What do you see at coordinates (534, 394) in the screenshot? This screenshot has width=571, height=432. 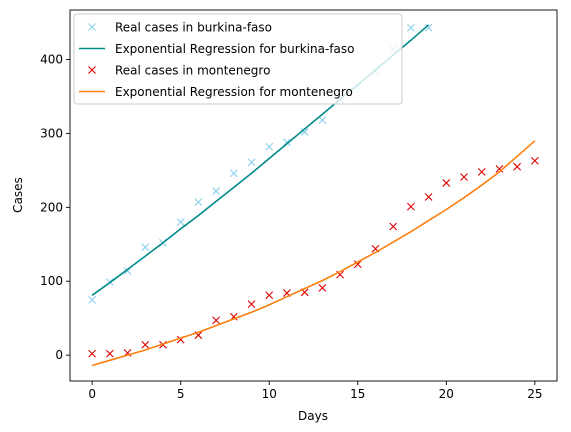 I see `x-tick-label: 25` at bounding box center [534, 394].